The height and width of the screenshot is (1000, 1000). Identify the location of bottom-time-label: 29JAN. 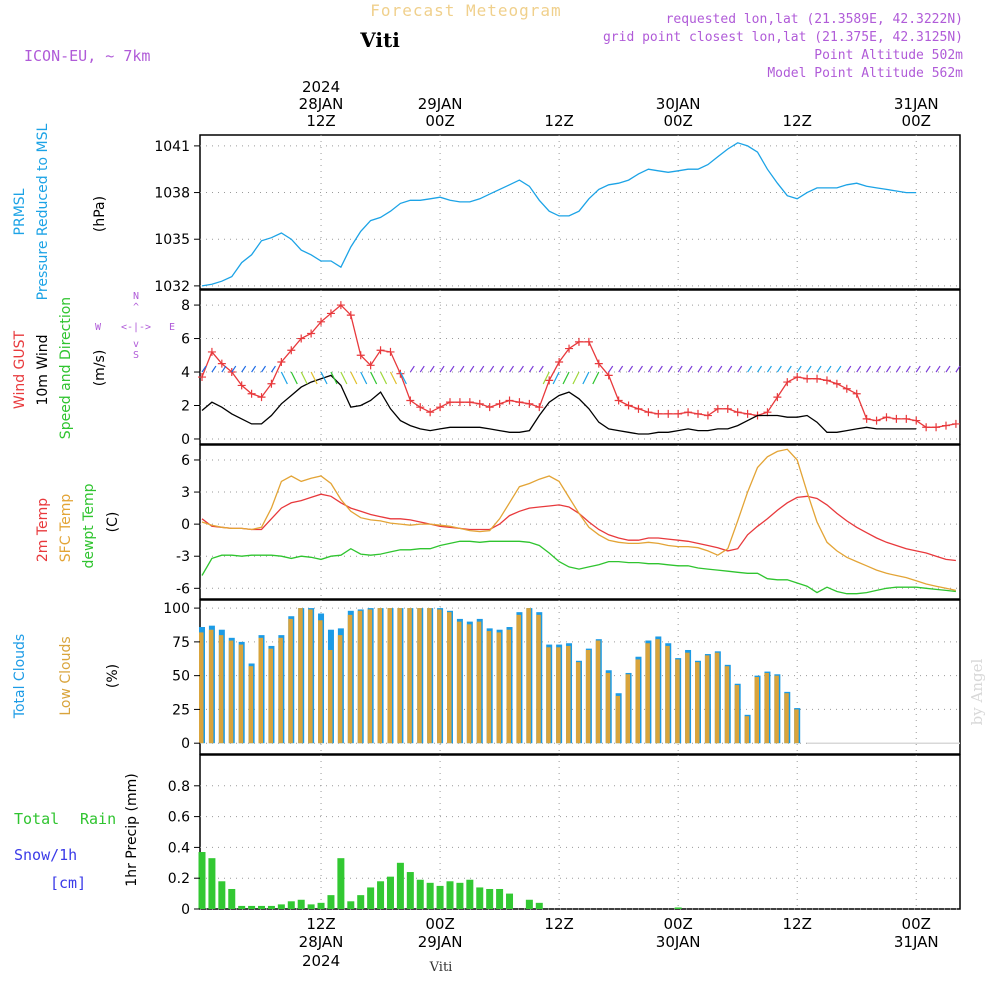
(440, 942).